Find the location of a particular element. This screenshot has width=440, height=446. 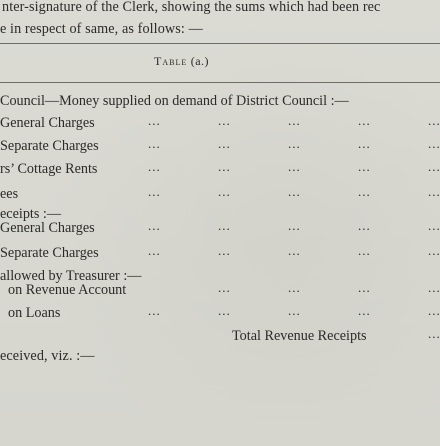

row-label: eceipts :— is located at coordinates (31, 214).